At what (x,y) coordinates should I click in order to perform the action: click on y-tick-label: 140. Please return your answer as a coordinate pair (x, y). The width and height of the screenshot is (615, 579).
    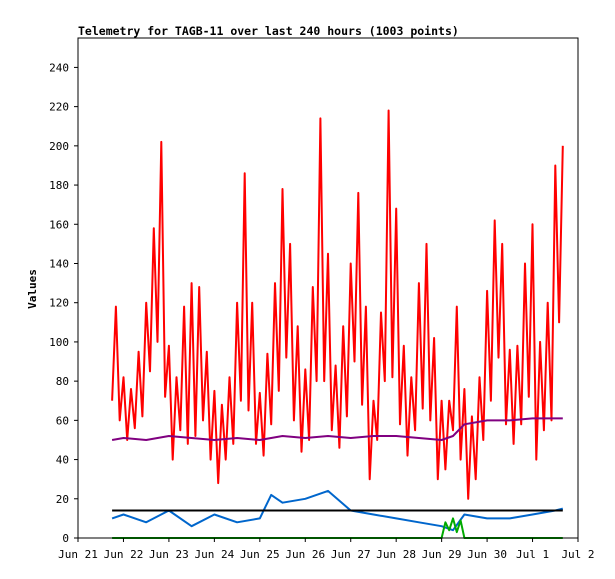
    Looking at the image, I should click on (59, 263).